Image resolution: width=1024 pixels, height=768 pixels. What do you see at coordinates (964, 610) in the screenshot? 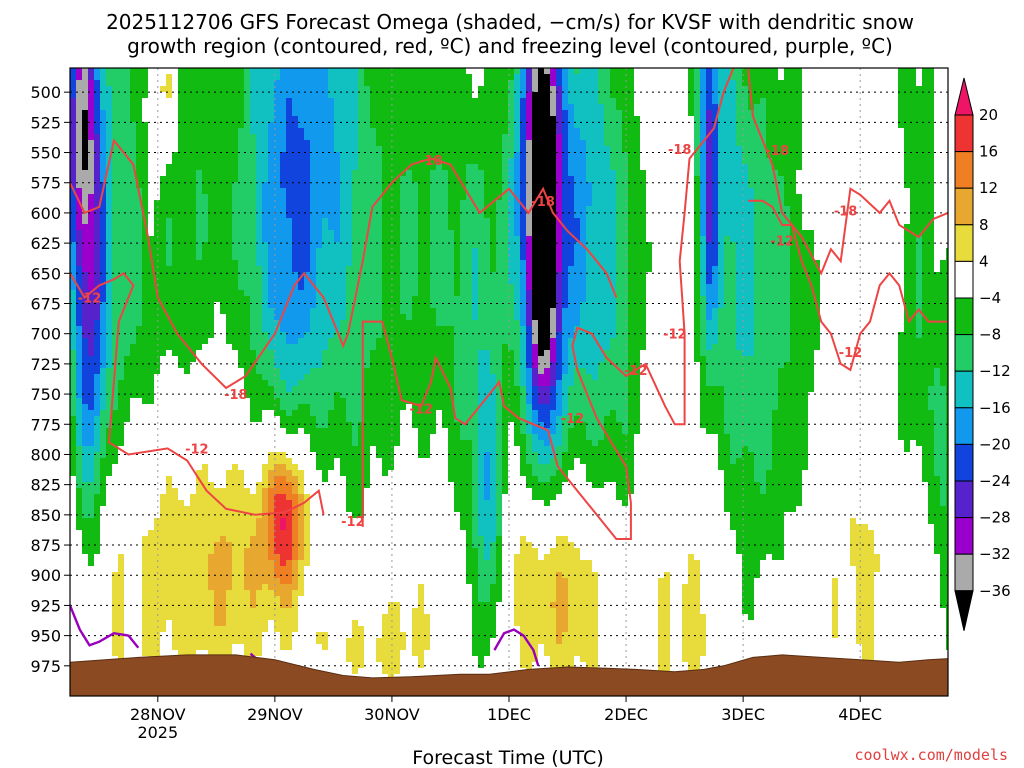
I see `colorbar-bottom-arrow` at bounding box center [964, 610].